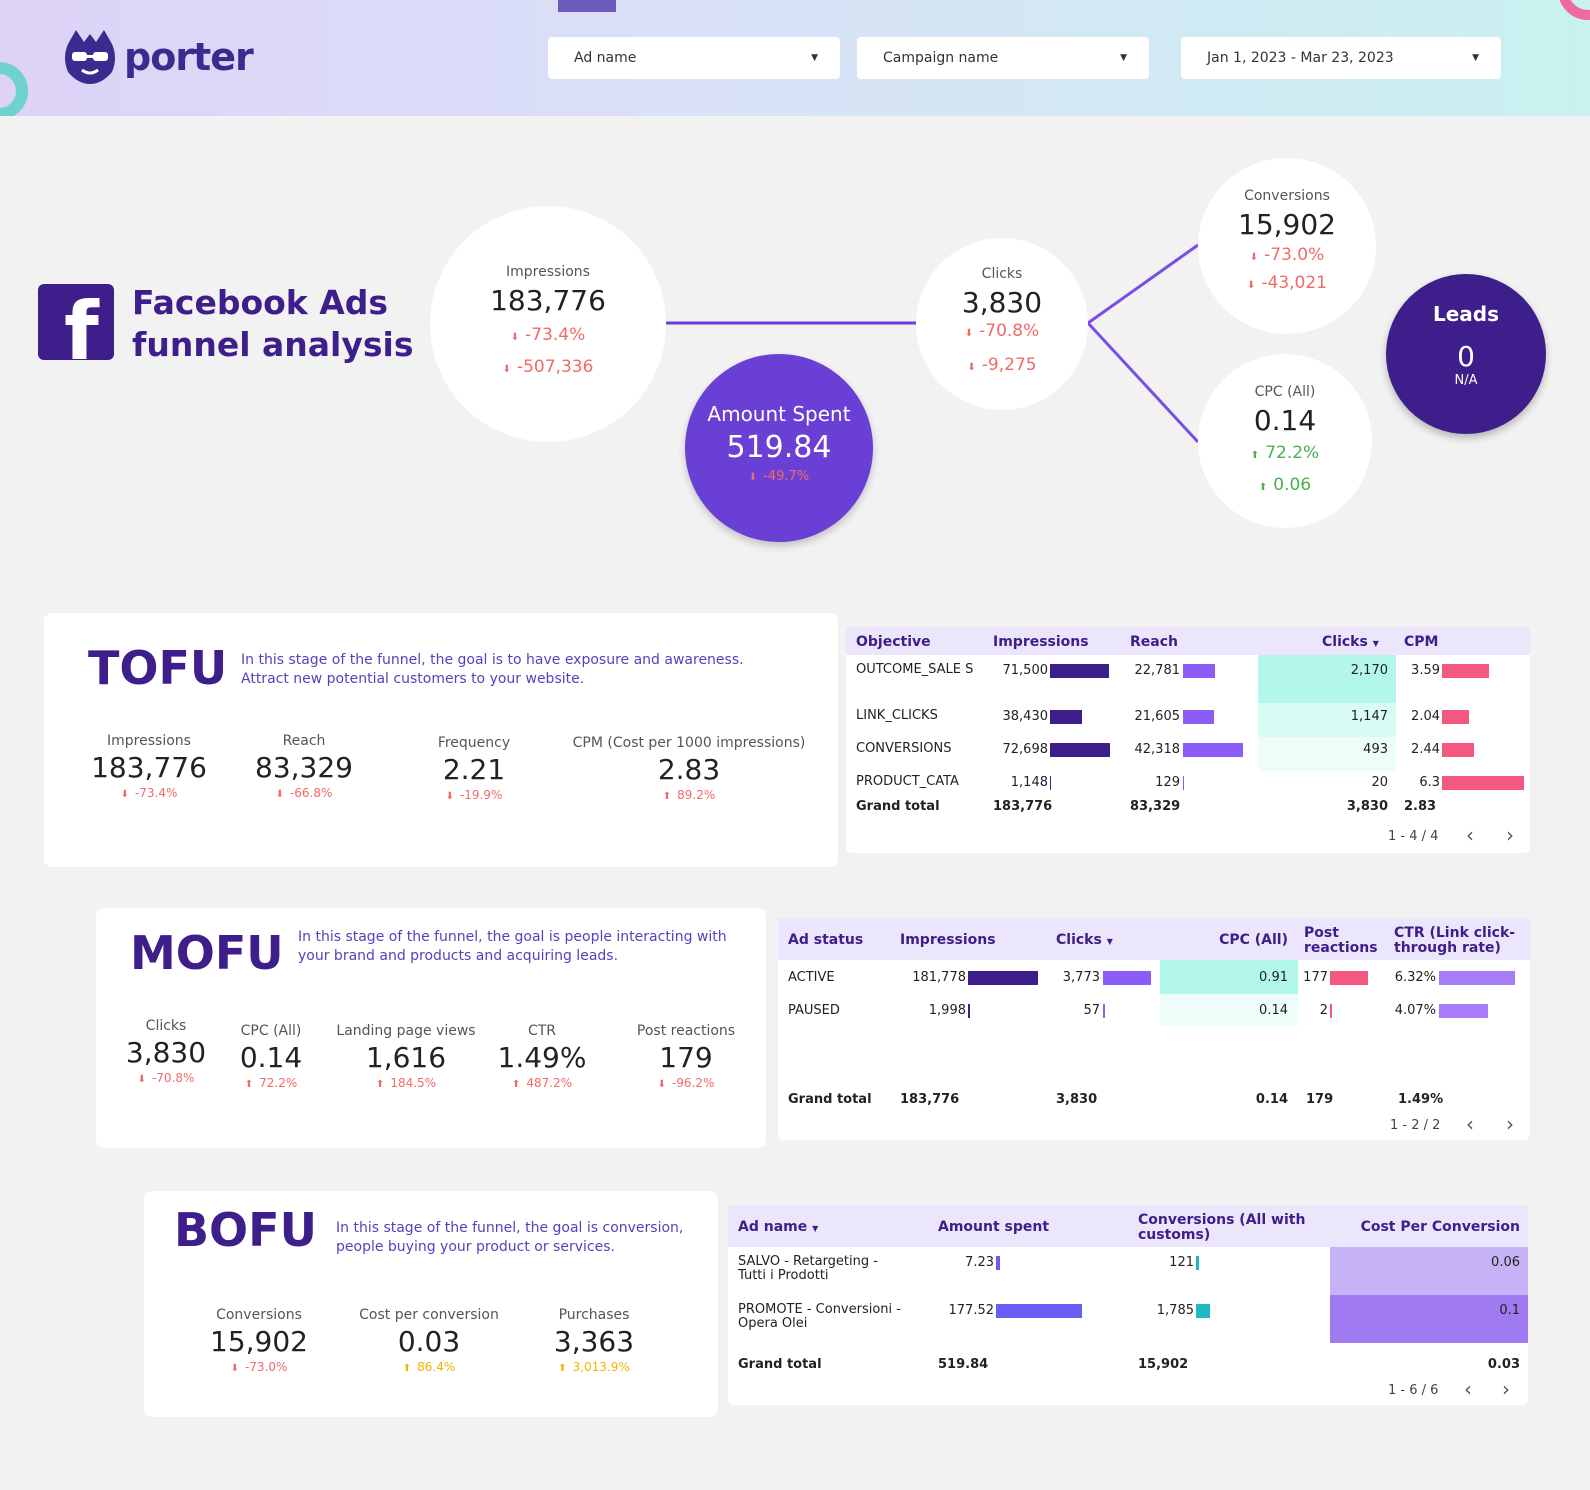 The height and width of the screenshot is (1490, 1590). I want to click on mofu-kpi-clicks: Clicks 3,830 -70.8%, so click(166, 1051).